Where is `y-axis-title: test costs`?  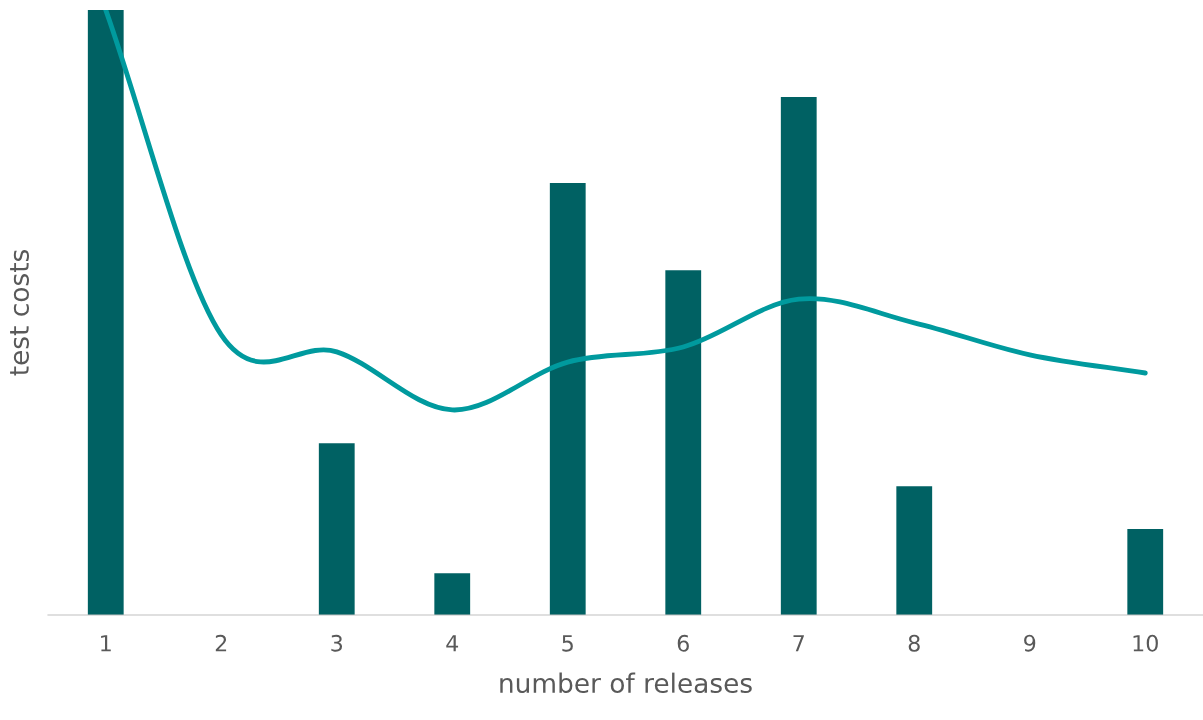 y-axis-title: test costs is located at coordinates (19, 313).